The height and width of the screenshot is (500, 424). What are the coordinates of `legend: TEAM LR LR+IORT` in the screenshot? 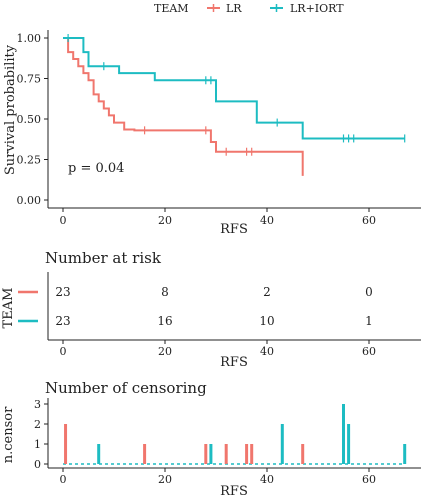 It's located at (249, 8).